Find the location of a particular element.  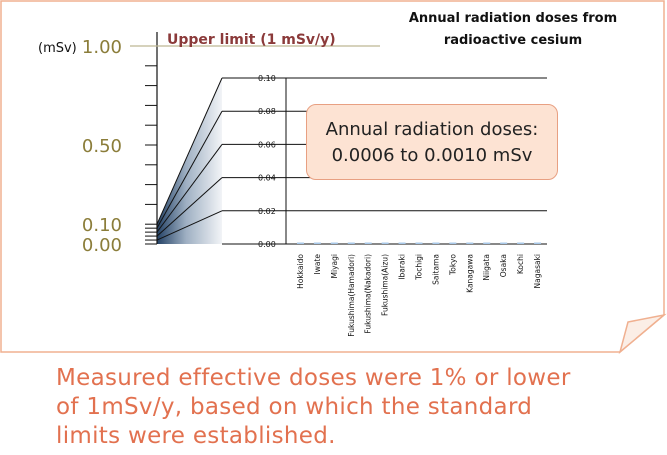

upper-limit-label: Upper limit (1 mSv/y) is located at coordinates (251, 40).